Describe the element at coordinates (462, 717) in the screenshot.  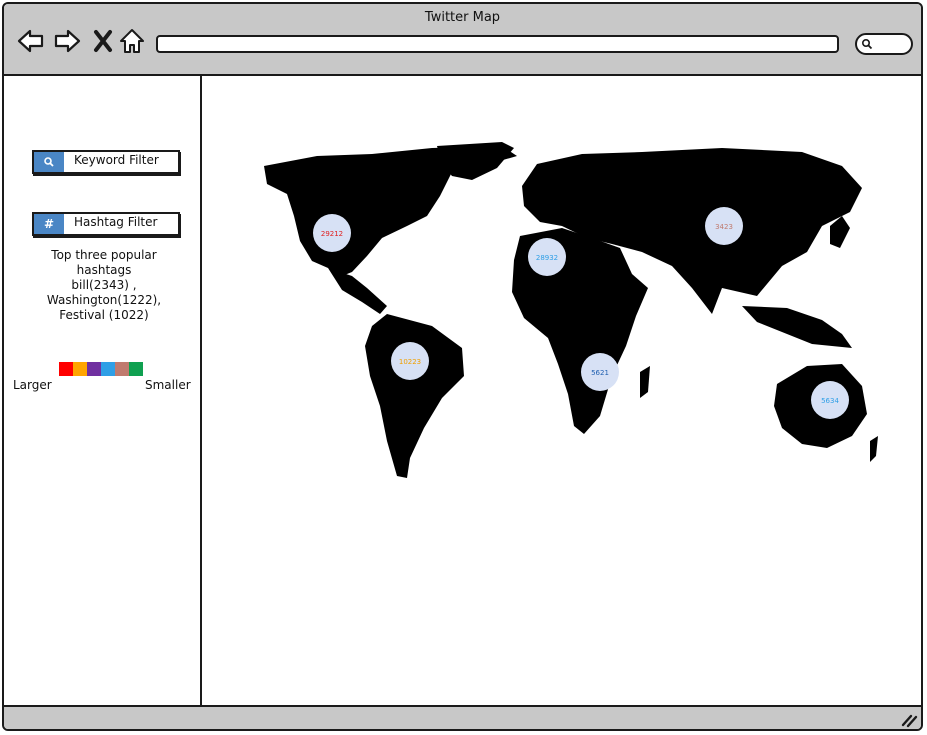
I see `status-bar` at that location.